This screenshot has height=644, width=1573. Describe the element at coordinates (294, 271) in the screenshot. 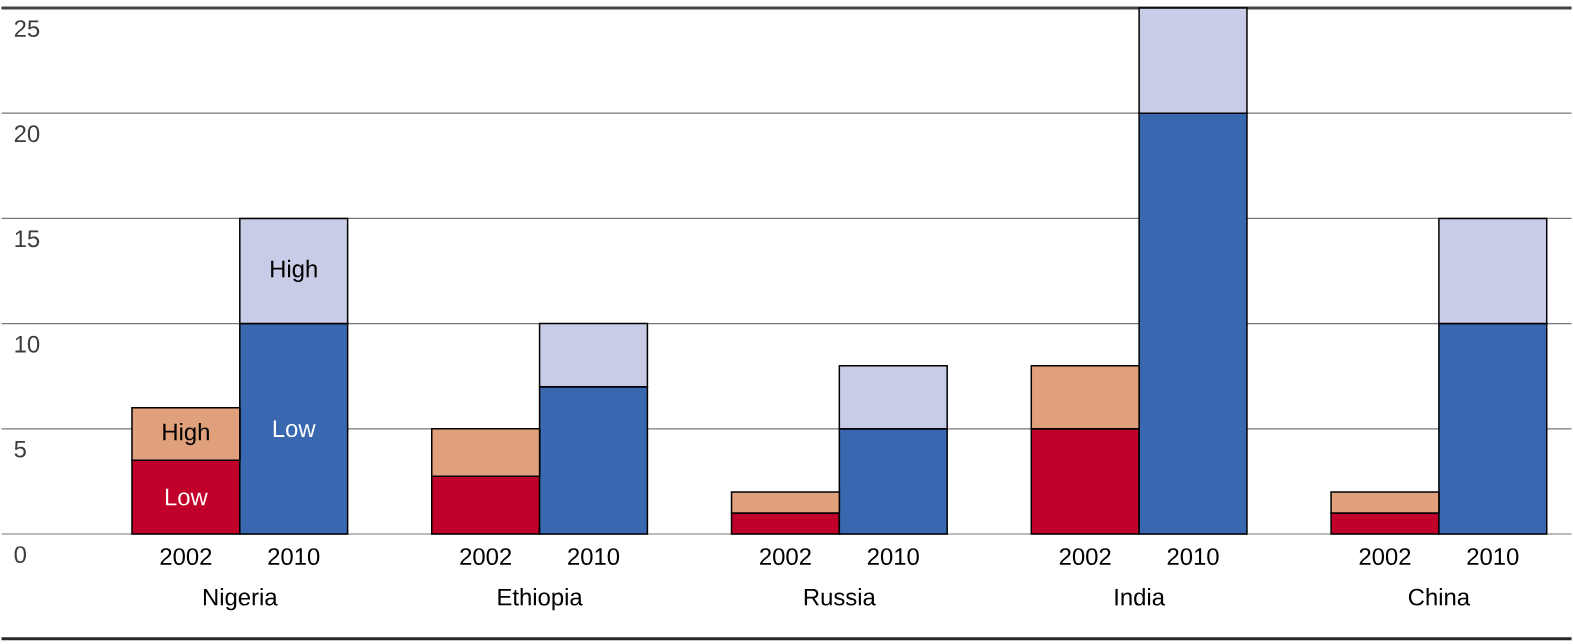

I see `text: High` at that location.